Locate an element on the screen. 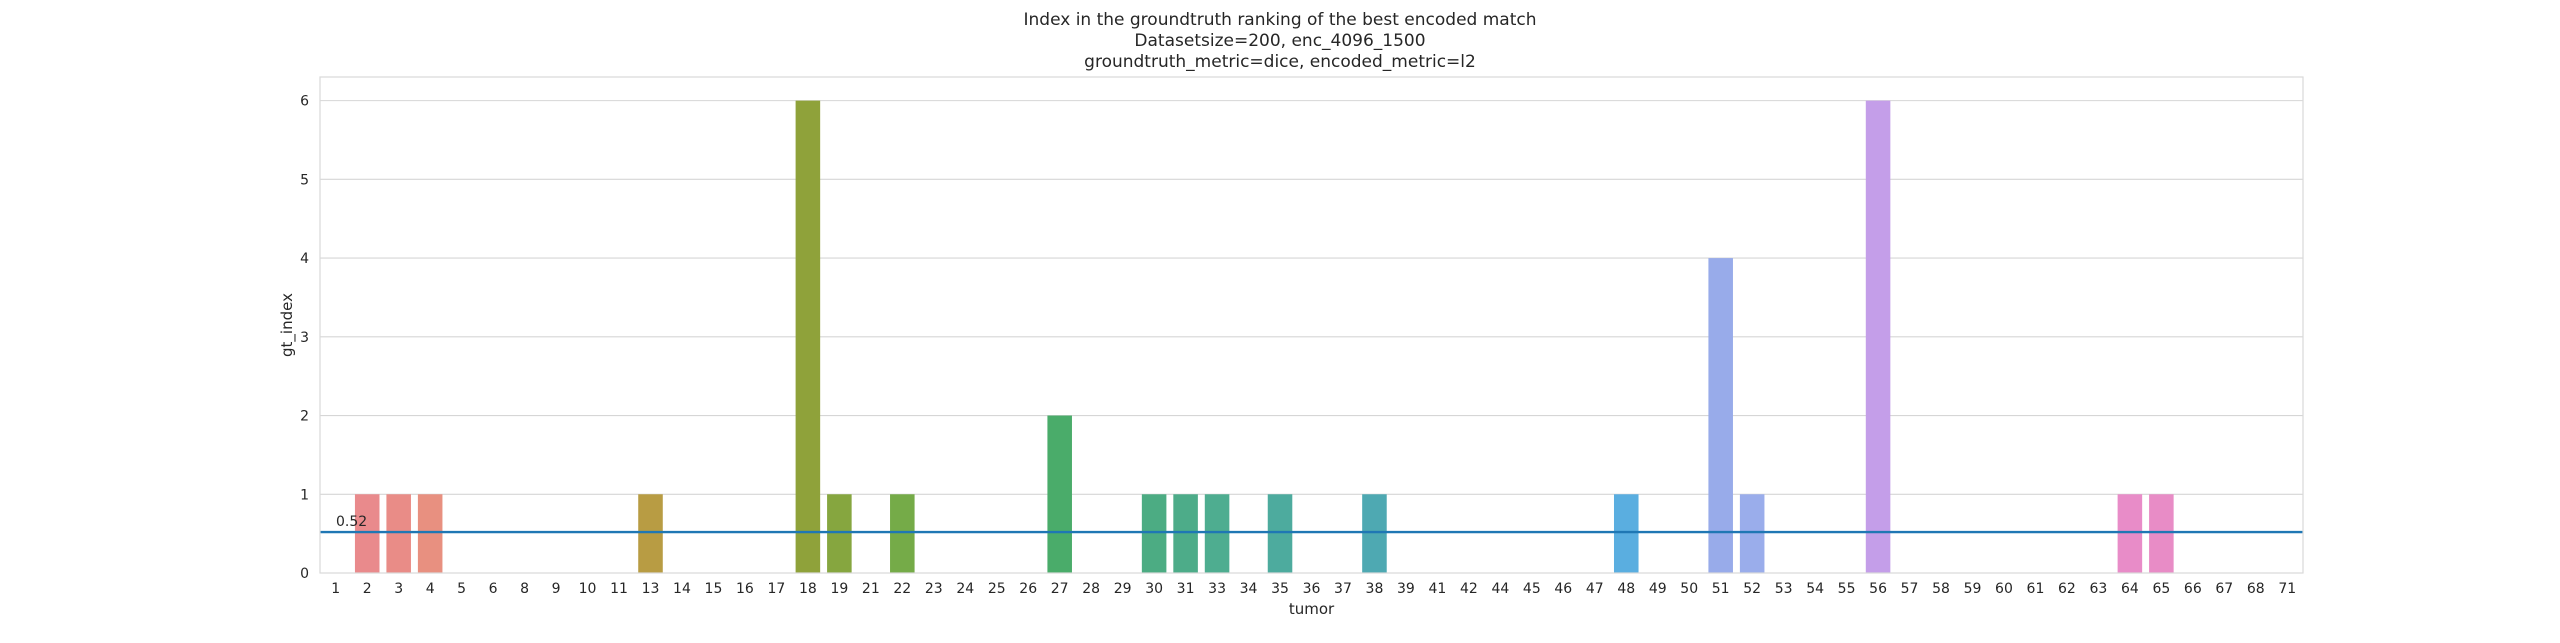 This screenshot has width=2560, height=643. x-tick-label: 22 is located at coordinates (902, 589).